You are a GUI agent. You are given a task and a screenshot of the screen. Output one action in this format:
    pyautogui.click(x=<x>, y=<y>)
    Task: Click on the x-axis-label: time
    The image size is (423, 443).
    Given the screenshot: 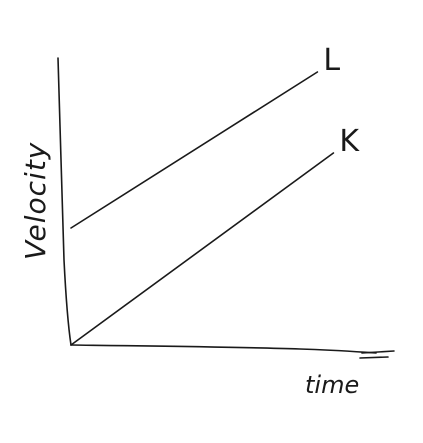 What is the action you would take?
    pyautogui.click(x=332, y=385)
    